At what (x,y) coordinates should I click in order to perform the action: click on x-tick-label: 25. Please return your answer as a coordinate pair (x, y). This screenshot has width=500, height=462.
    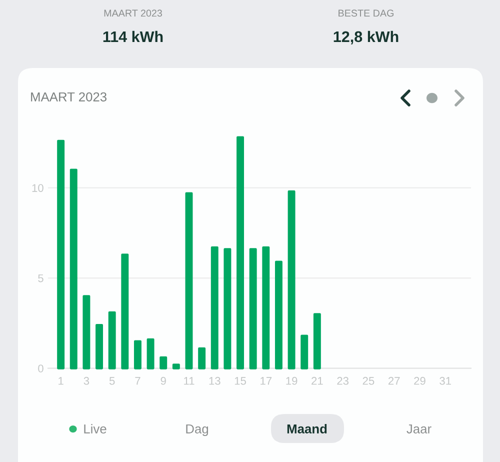
    Looking at the image, I should click on (368, 380).